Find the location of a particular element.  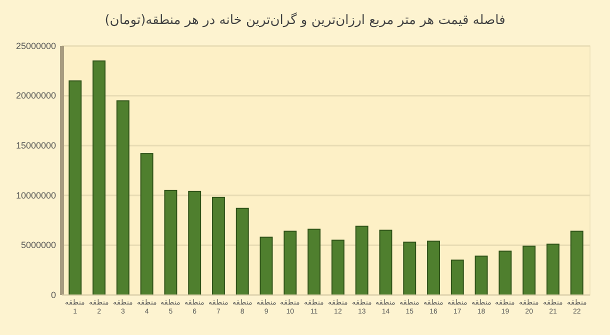

y-tick-label: 5000000 is located at coordinates (38, 245).